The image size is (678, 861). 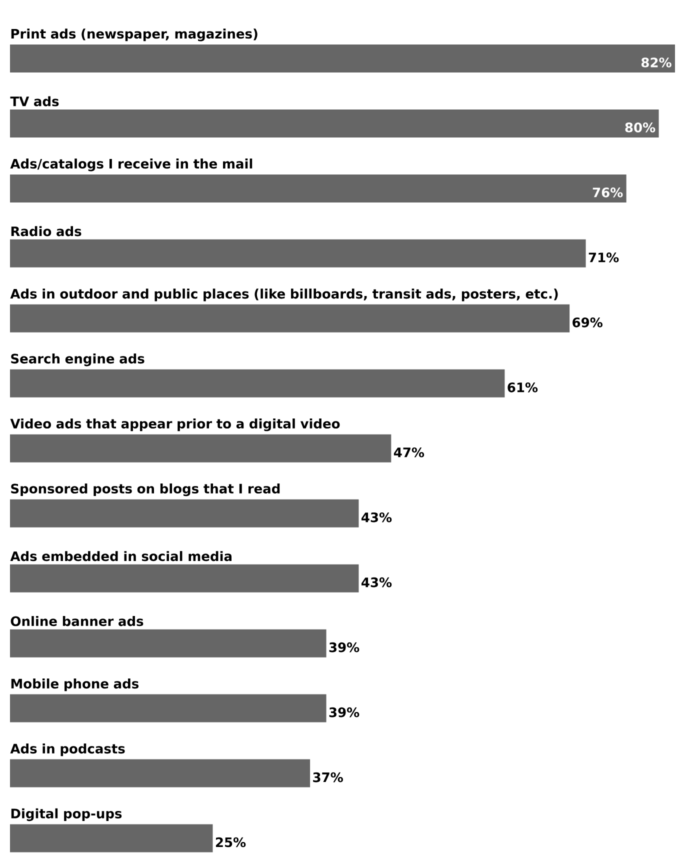 I want to click on y-tick-label: Sponsored posts on blogs that I read, so click(x=145, y=489).